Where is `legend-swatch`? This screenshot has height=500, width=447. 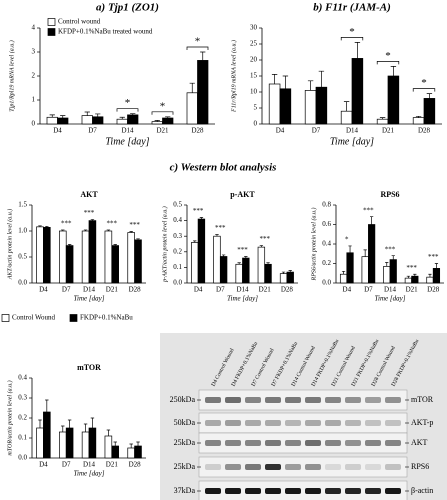
legend-swatch is located at coordinates (51, 22).